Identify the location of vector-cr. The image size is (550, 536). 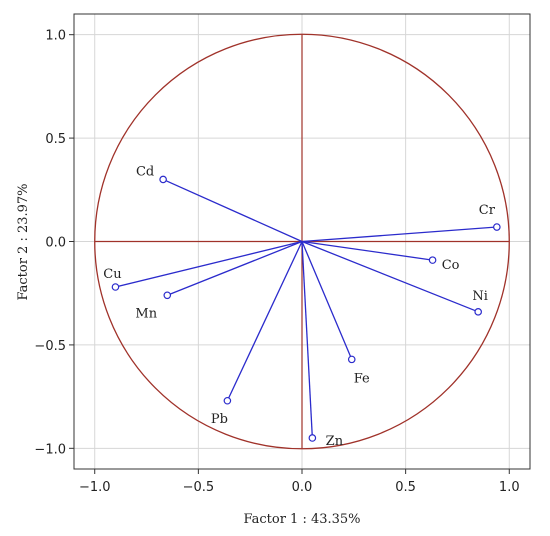
(399, 234).